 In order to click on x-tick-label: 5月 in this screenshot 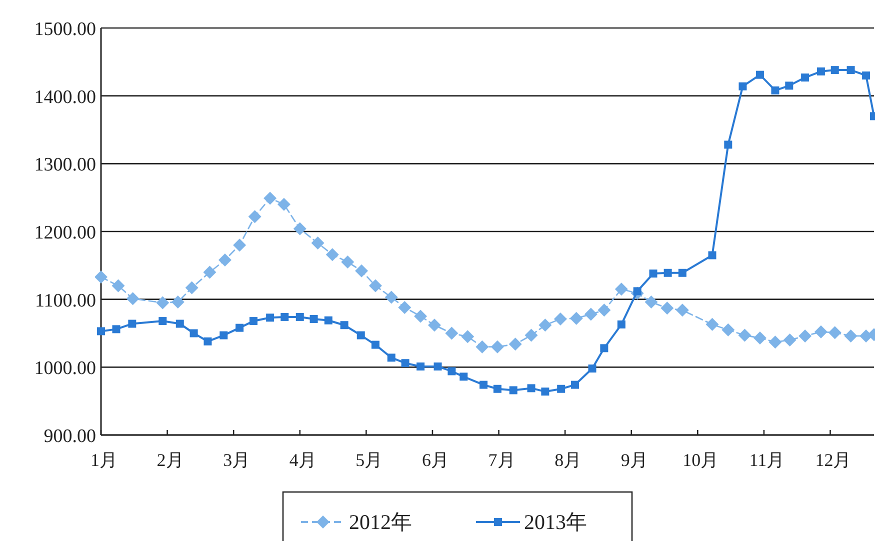, I will do `click(369, 460)`.